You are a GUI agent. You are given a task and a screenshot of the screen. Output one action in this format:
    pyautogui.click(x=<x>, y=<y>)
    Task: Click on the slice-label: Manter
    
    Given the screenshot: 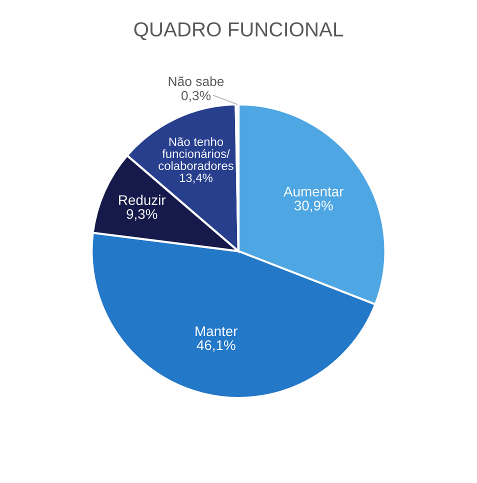 What is the action you would take?
    pyautogui.click(x=217, y=331)
    